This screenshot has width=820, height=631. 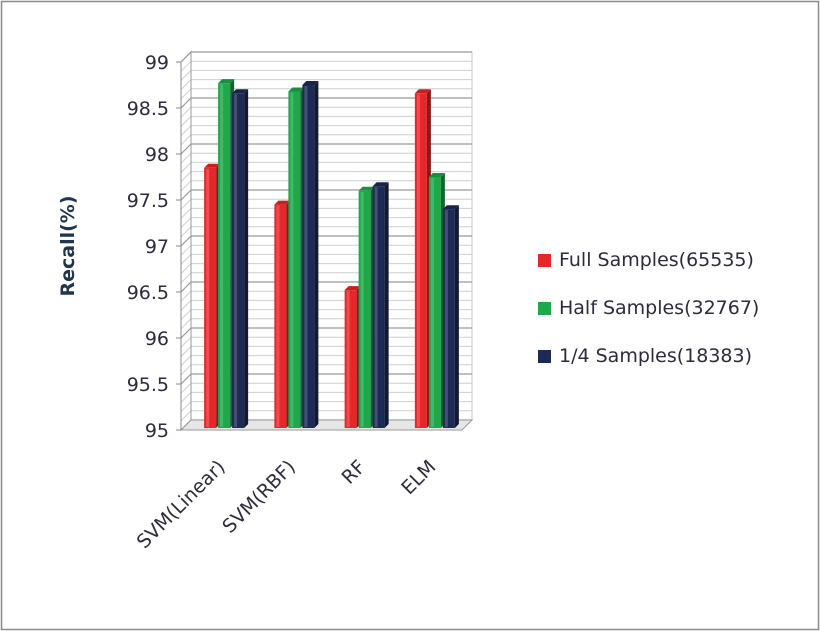 I want to click on legend-item: Full Samples(65535), so click(x=646, y=260).